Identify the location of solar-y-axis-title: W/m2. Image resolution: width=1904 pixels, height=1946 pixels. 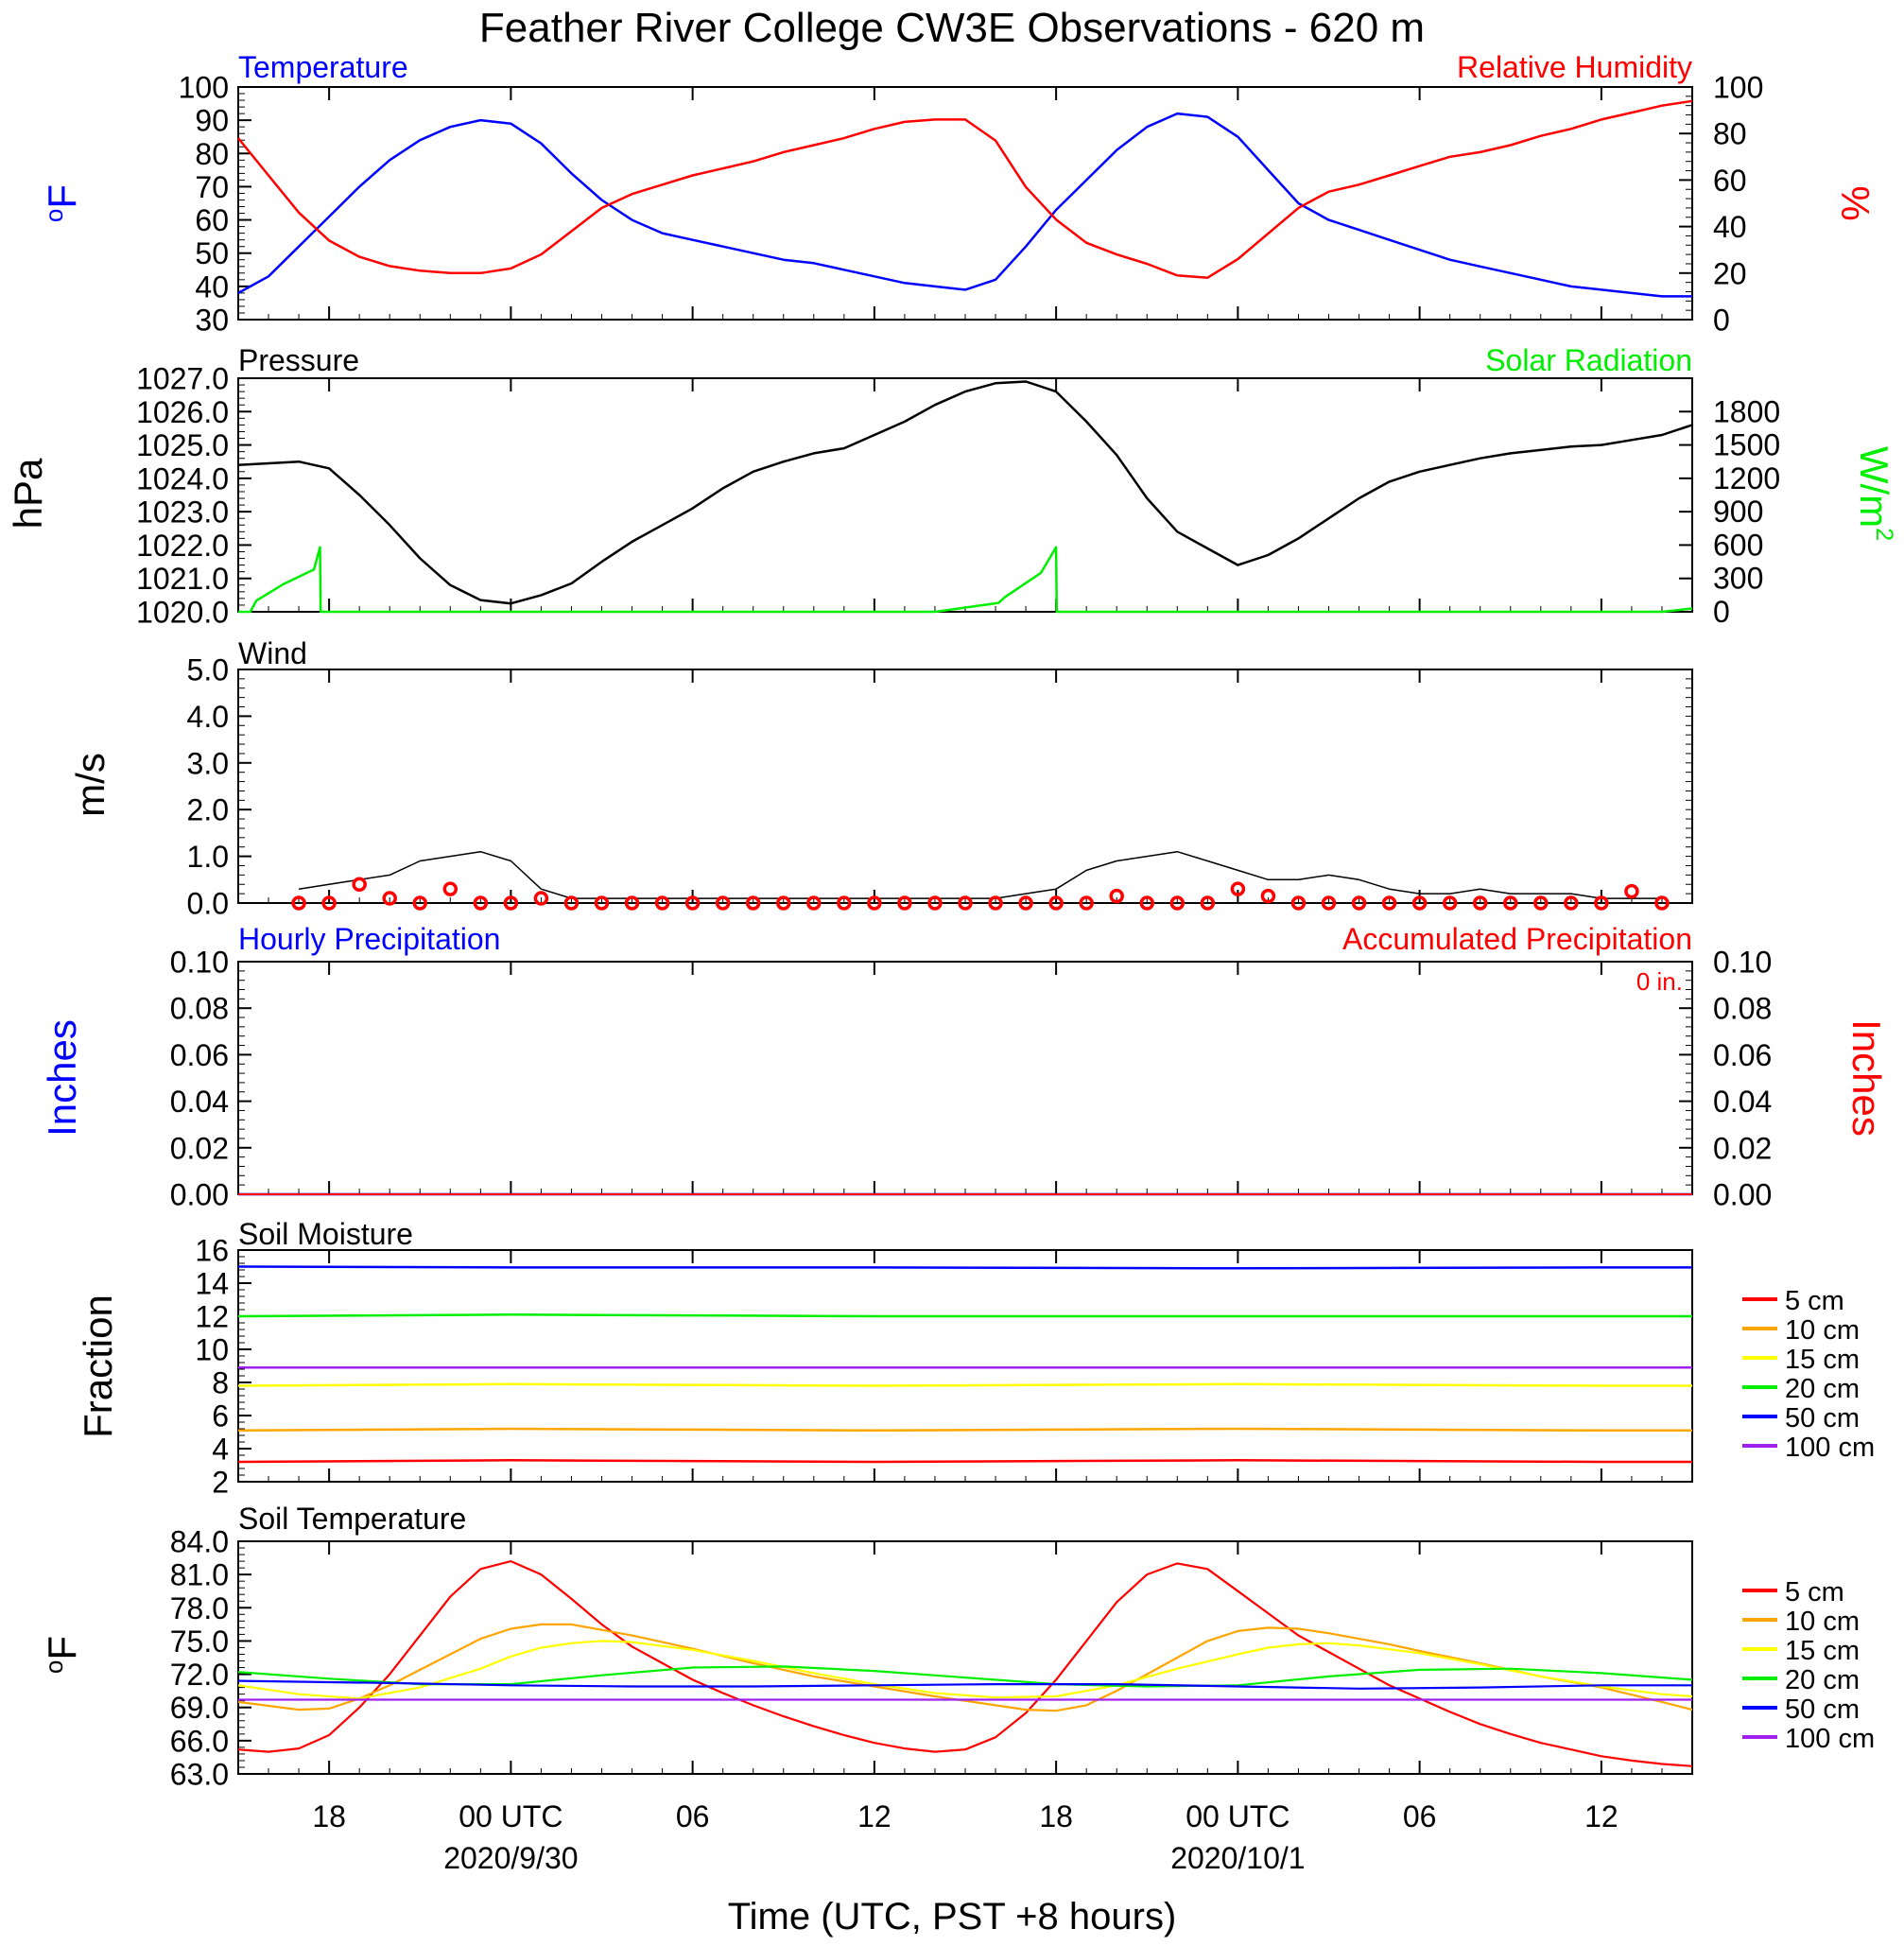
(1874, 494).